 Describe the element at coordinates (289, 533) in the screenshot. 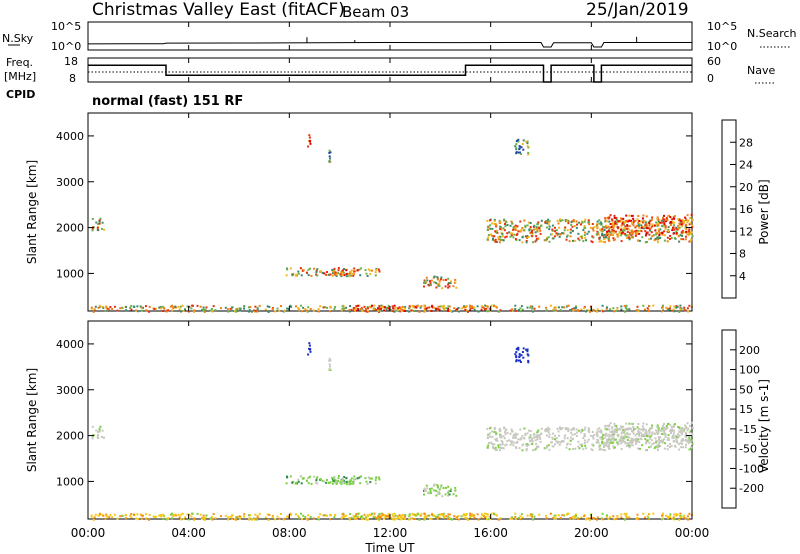

I see `time-tick-label: 08:00` at that location.